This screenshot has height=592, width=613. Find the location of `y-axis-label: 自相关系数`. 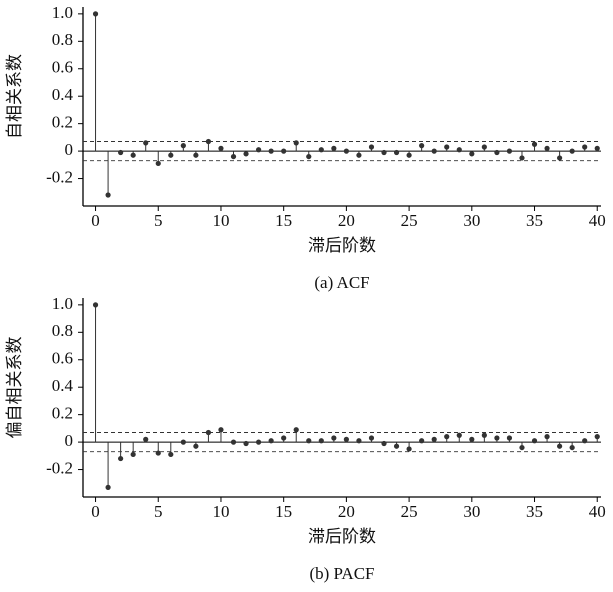

y-axis-label: 自相关系数 is located at coordinates (14, 96).